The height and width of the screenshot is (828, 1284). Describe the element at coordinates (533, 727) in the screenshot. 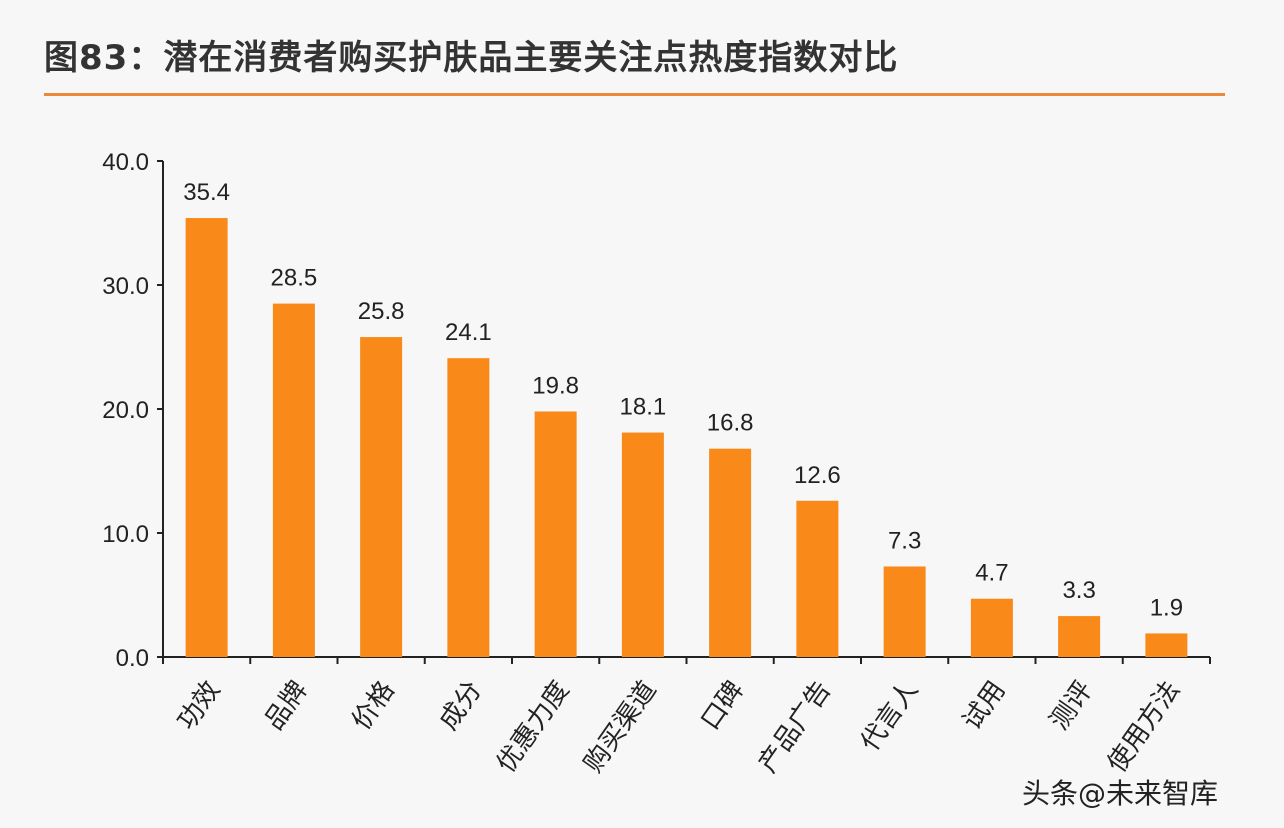

I see `x-tick-label: 优惠力度` at that location.